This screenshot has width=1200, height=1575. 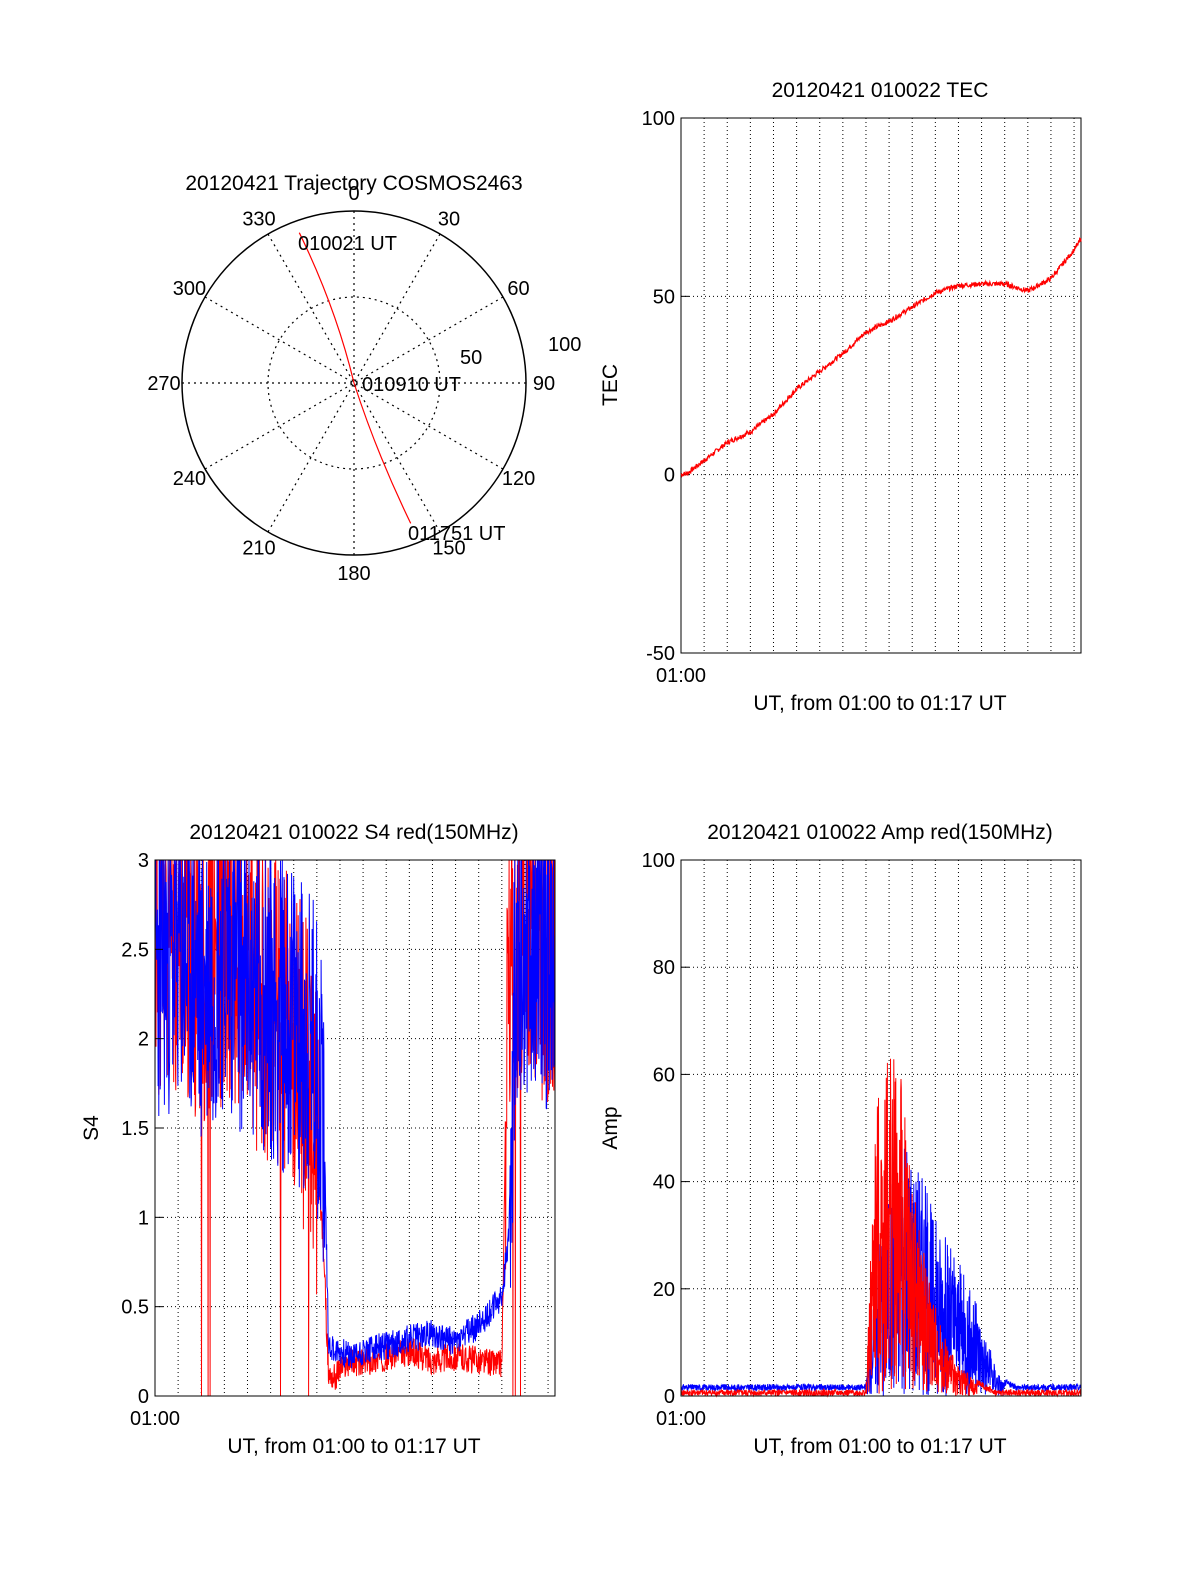 I want to click on polar-azimuth-label: 180, so click(x=353, y=574).